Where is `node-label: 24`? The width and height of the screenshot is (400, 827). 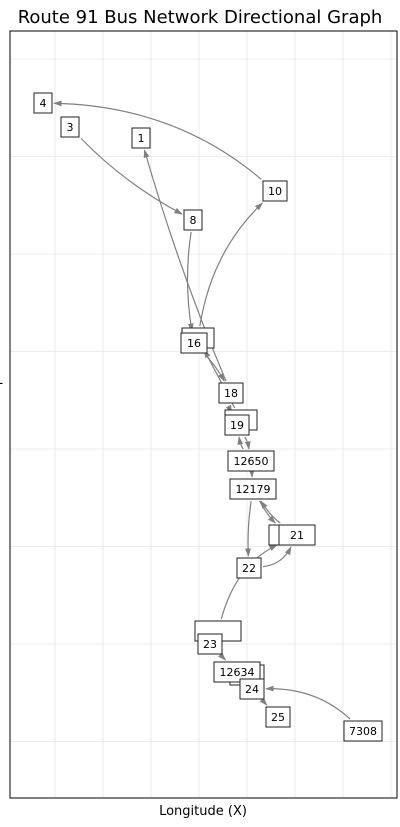
node-label: 24 is located at coordinates (252, 689).